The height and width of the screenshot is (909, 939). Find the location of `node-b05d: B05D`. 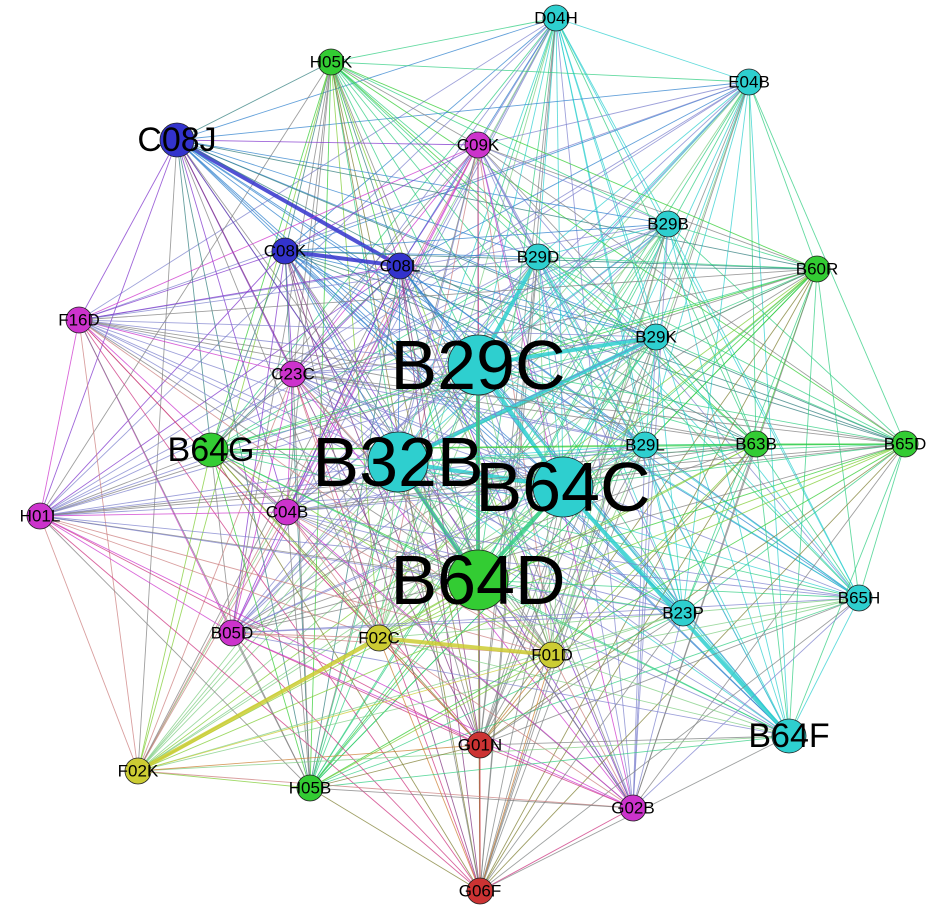

node-b05d: B05D is located at coordinates (232, 633).